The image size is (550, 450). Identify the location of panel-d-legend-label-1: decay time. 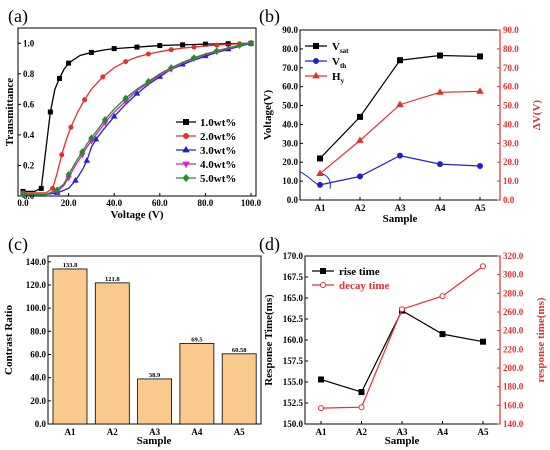
(364, 286).